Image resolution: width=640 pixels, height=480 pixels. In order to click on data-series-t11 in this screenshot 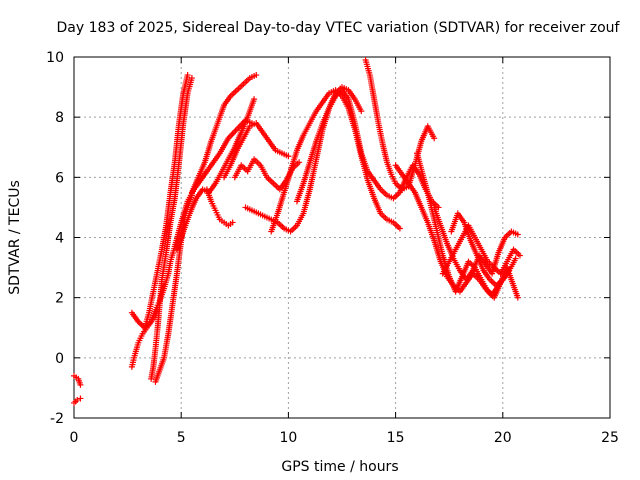, I will do `click(256, 150)`.